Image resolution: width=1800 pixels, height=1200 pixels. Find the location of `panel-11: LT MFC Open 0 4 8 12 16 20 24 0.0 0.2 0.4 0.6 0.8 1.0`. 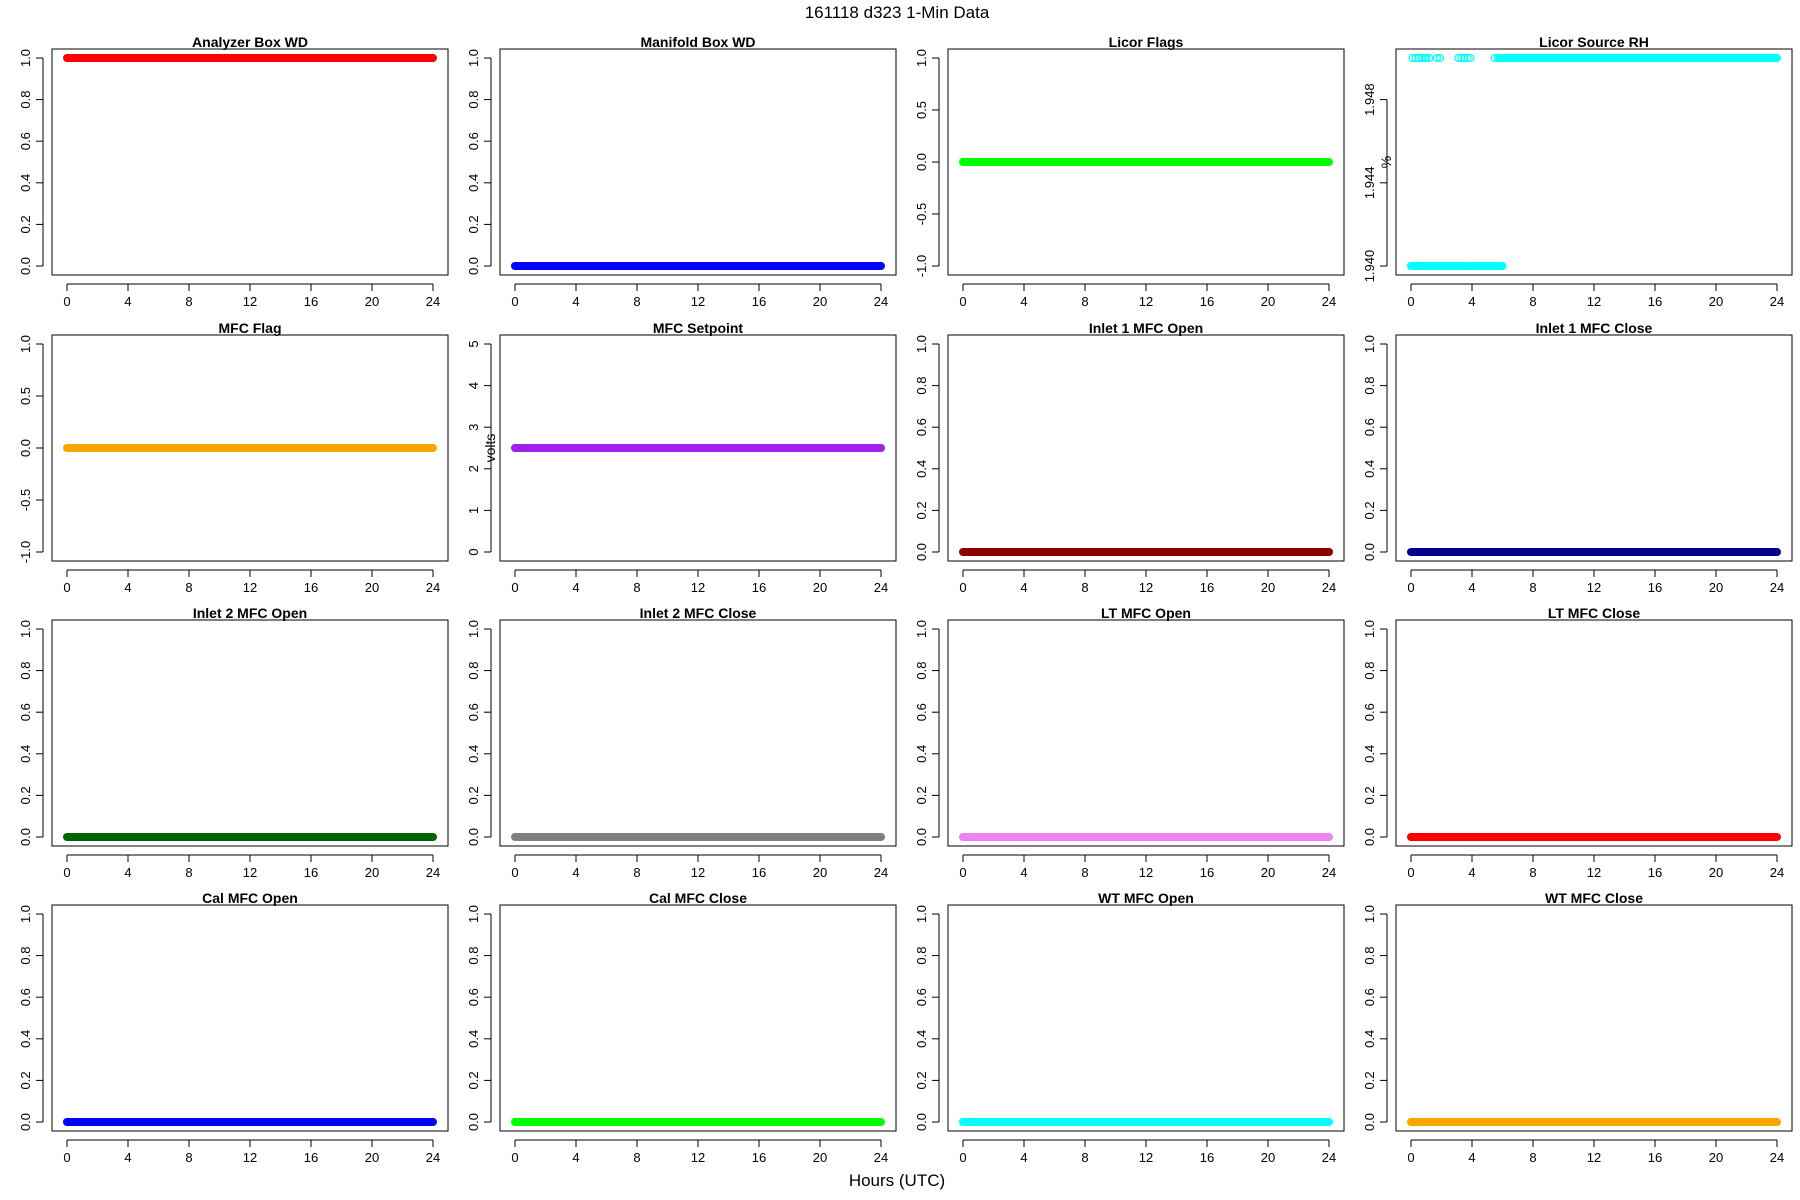

panel-11: LT MFC Open 0 4 8 12 16 20 24 0.0 0.2 0.4 0.6 0.8 1.0 is located at coordinates (1129, 742).